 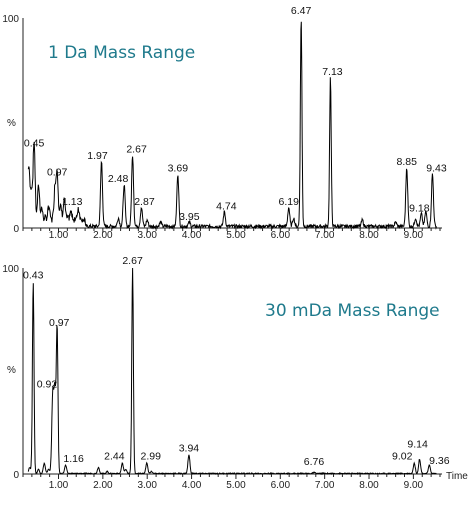 What do you see at coordinates (189, 217) in the screenshot?
I see `peak-label: 3.95` at bounding box center [189, 217].